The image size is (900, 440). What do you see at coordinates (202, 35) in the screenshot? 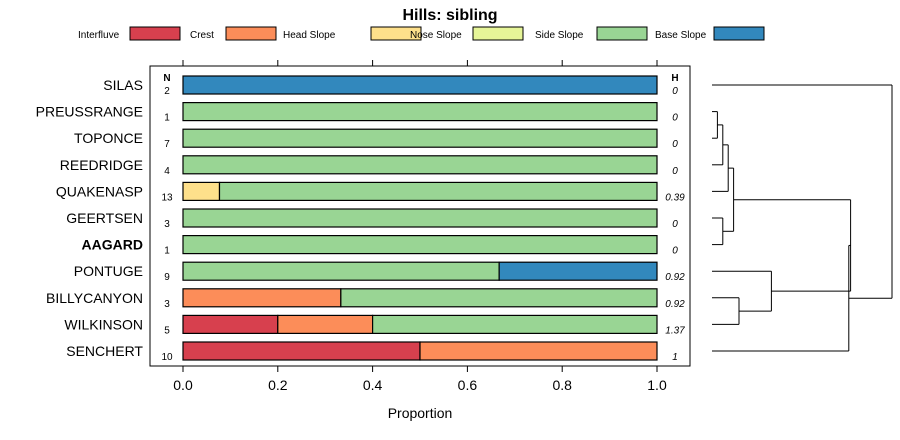
I see `legend-label: Crest` at bounding box center [202, 35].